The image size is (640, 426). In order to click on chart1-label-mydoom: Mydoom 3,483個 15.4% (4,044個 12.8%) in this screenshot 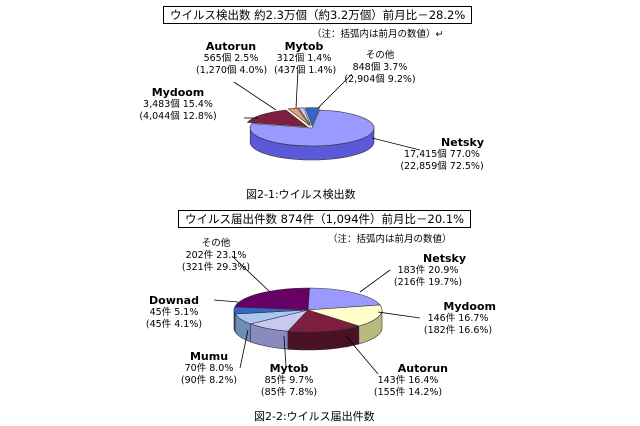, I will do `click(178, 104)`.